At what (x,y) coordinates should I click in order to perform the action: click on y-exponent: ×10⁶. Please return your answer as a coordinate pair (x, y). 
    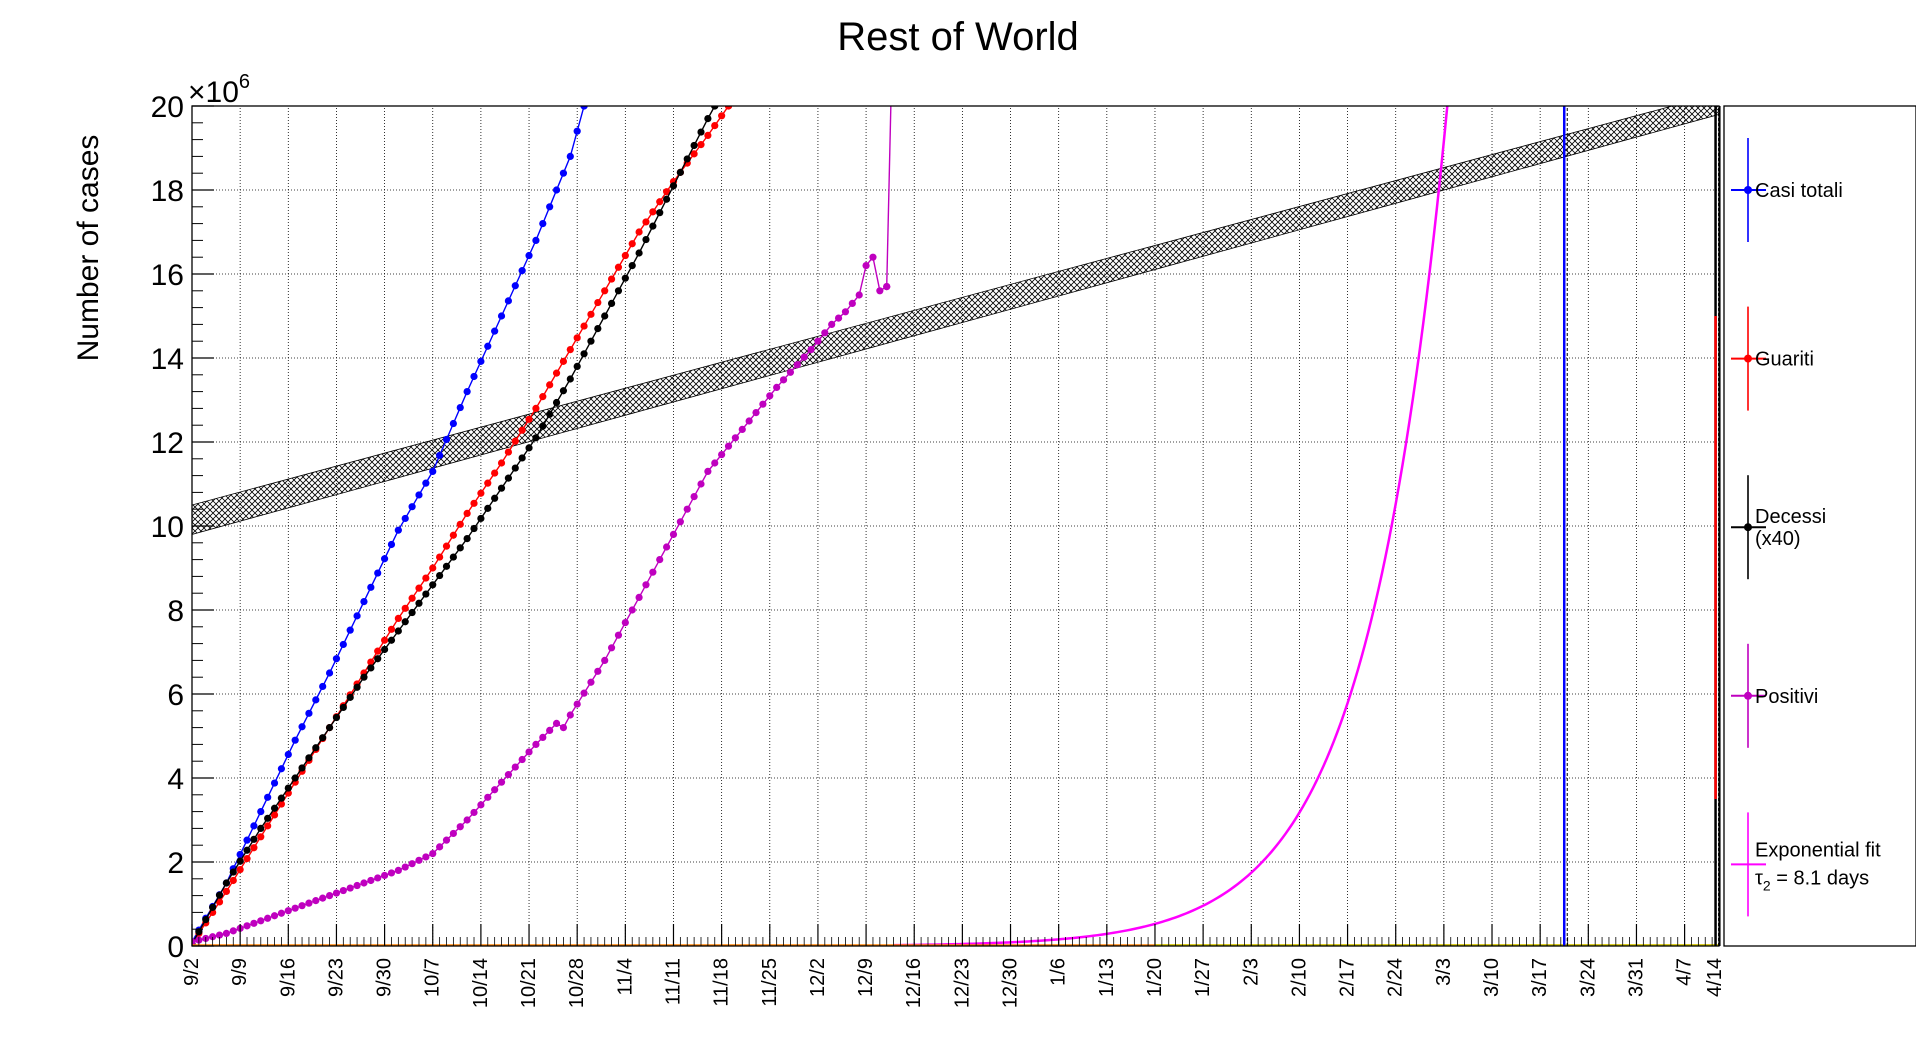
    Looking at the image, I should click on (219, 90).